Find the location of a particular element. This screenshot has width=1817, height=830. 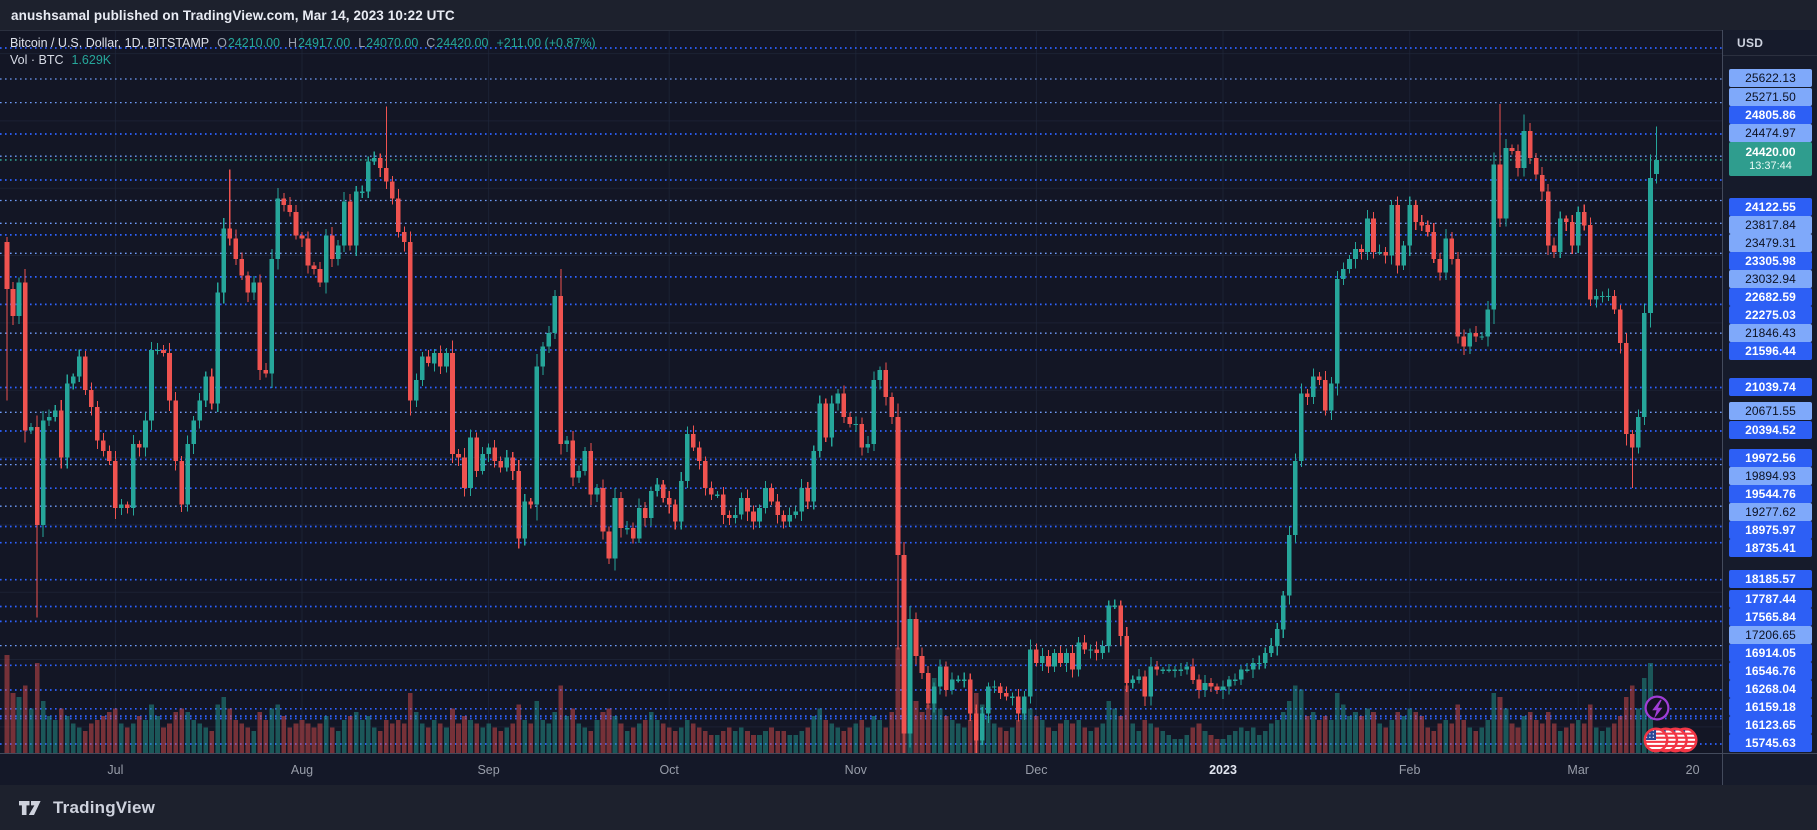

price-axis-label: 20671.55 is located at coordinates (1770, 411).